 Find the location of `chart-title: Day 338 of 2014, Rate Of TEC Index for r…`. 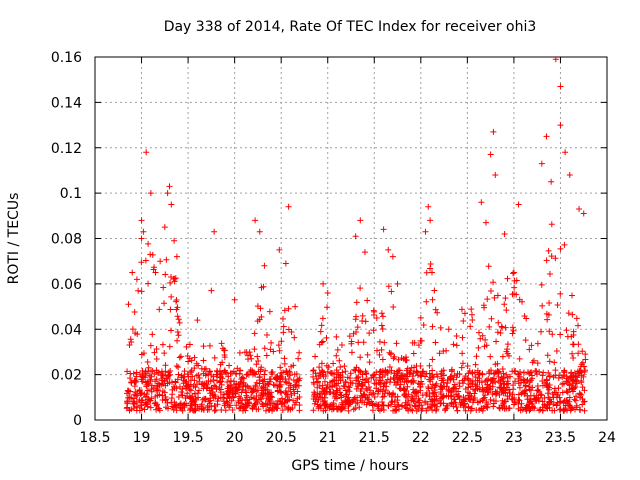

chart-title: Day 338 of 2014, Rate Of TEC Index for r… is located at coordinates (350, 27).